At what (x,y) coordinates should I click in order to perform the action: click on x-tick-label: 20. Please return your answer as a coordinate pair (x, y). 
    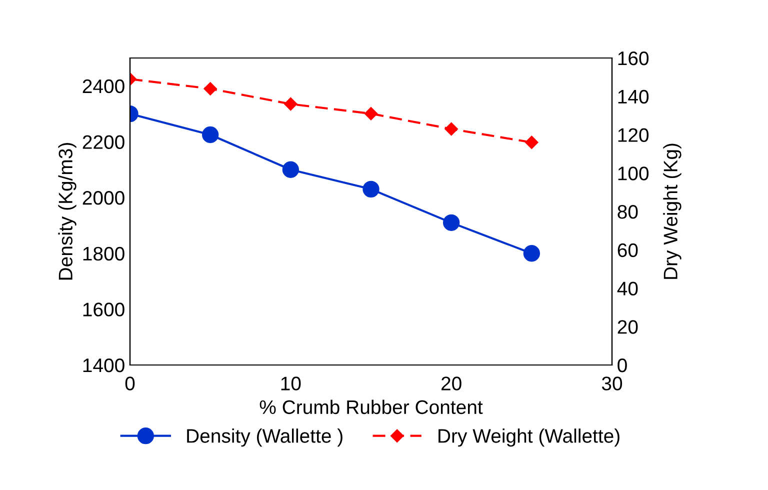
    Looking at the image, I should click on (452, 383).